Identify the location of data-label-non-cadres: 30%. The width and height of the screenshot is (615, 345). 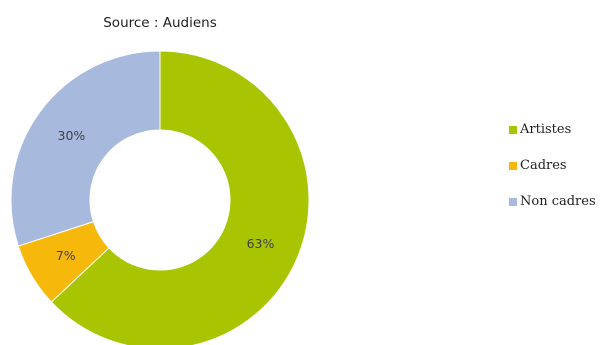
(72, 135).